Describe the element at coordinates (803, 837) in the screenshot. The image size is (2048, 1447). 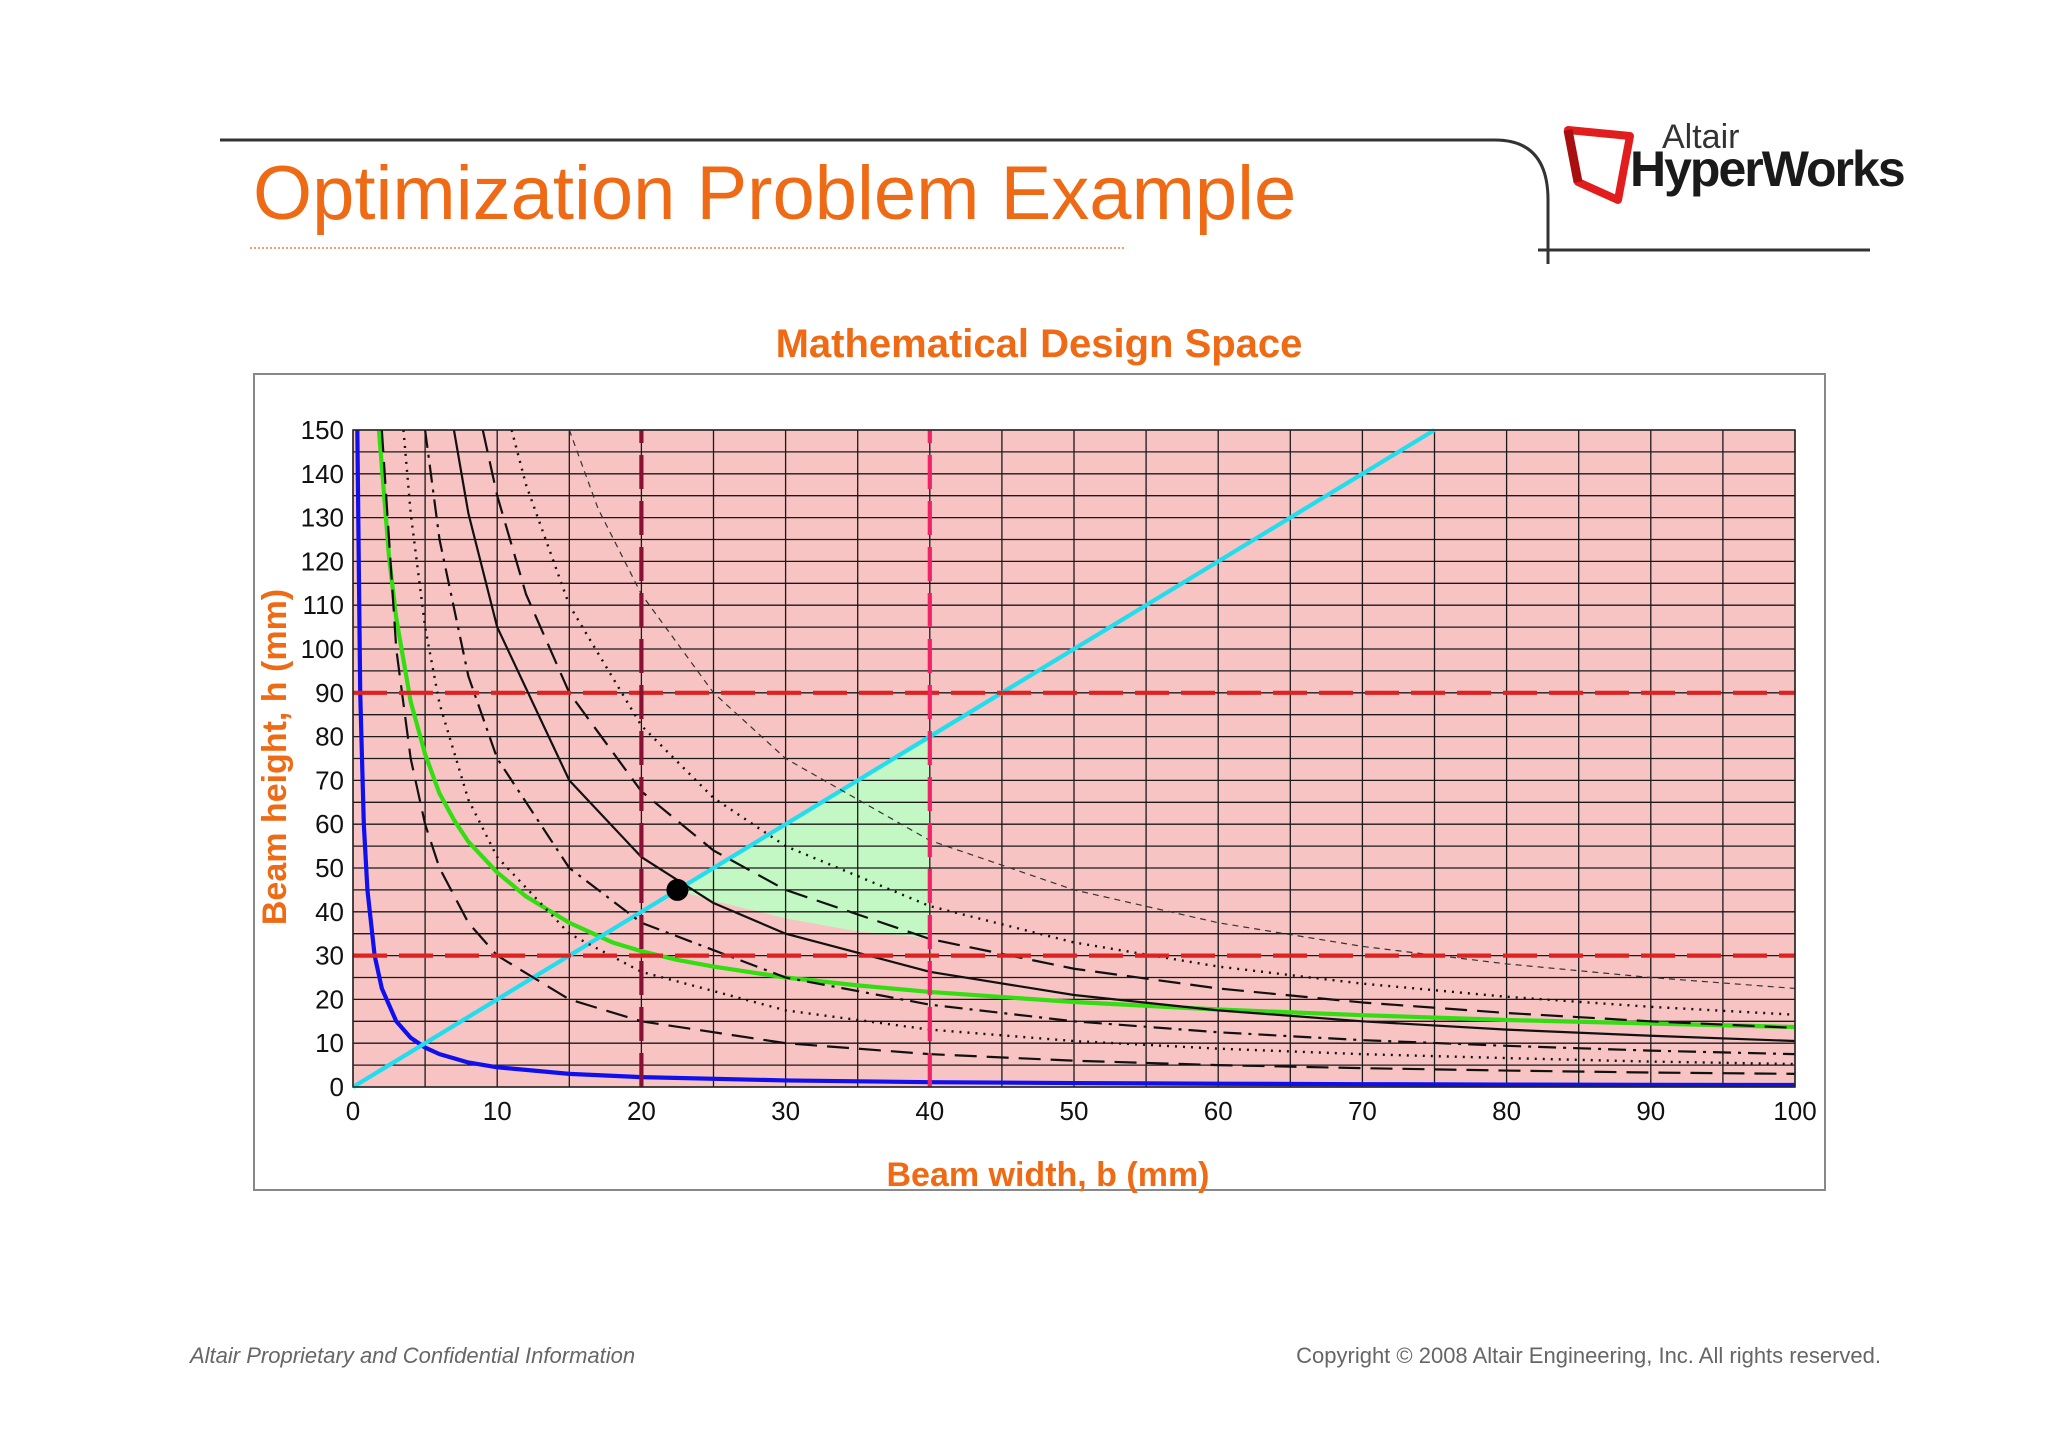
I see `feasible-region` at that location.